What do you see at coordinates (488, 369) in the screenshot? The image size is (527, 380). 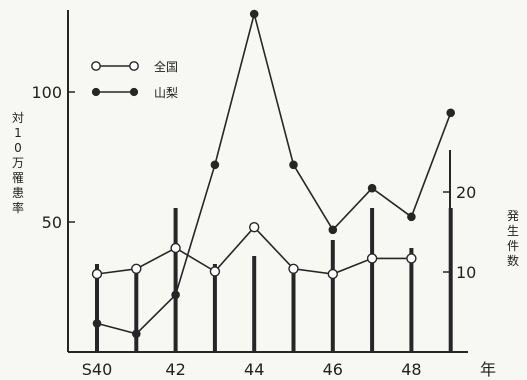 I see `x-axis-label: 年` at bounding box center [488, 369].